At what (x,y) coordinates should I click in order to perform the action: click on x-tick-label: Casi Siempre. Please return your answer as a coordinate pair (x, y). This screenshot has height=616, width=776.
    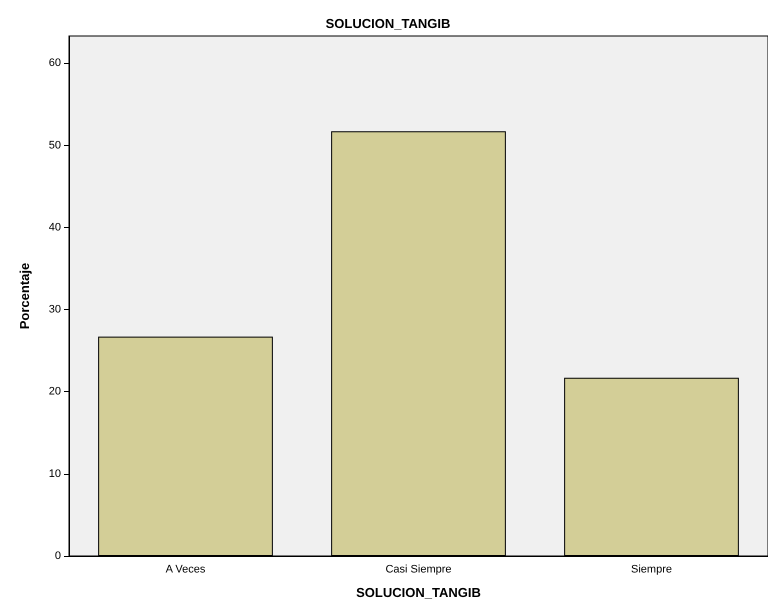
    Looking at the image, I should click on (418, 570).